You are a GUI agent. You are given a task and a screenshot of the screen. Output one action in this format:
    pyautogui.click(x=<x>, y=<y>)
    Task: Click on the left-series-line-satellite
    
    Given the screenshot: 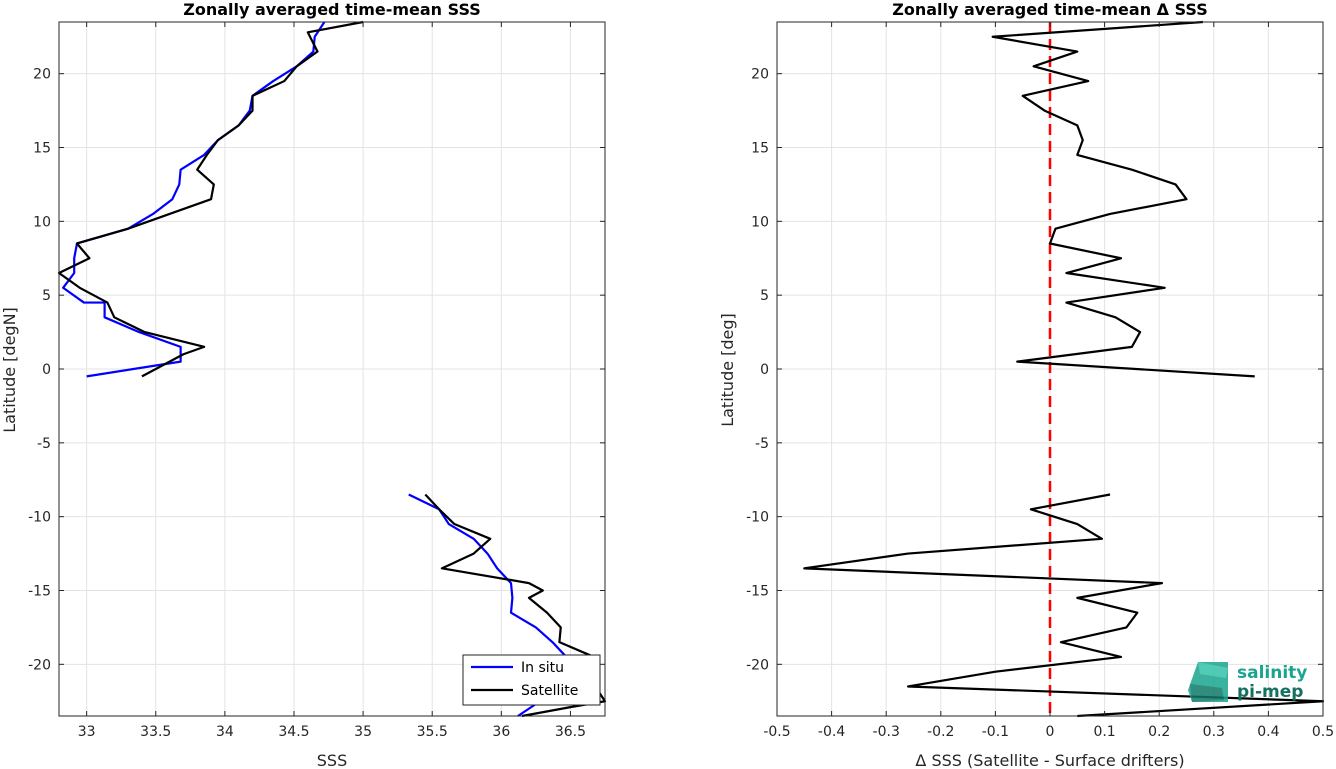 What is the action you would take?
    pyautogui.click(x=210, y=199)
    